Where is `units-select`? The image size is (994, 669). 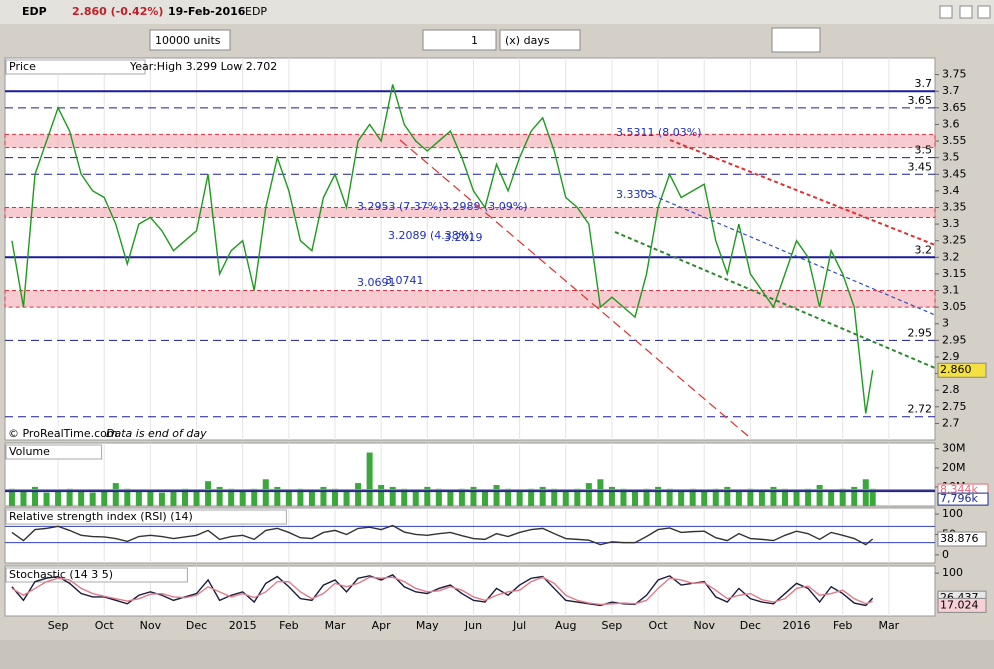
units-select is located at coordinates (190, 40).